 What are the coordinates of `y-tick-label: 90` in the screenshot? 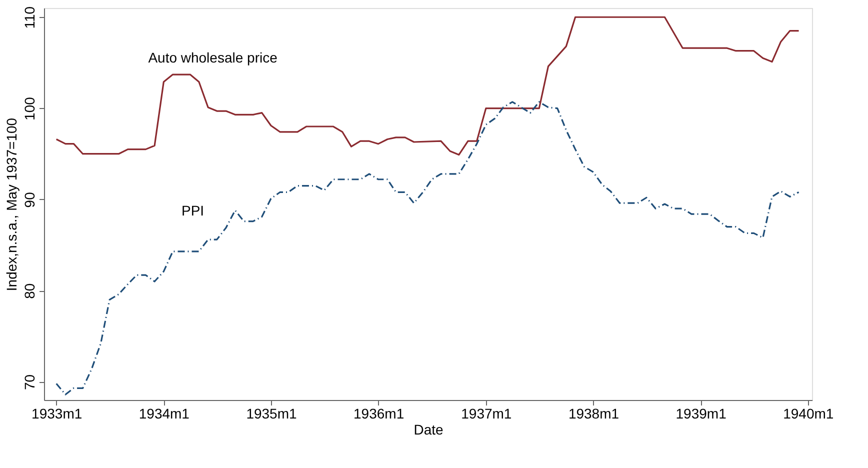 It's located at (30, 200).